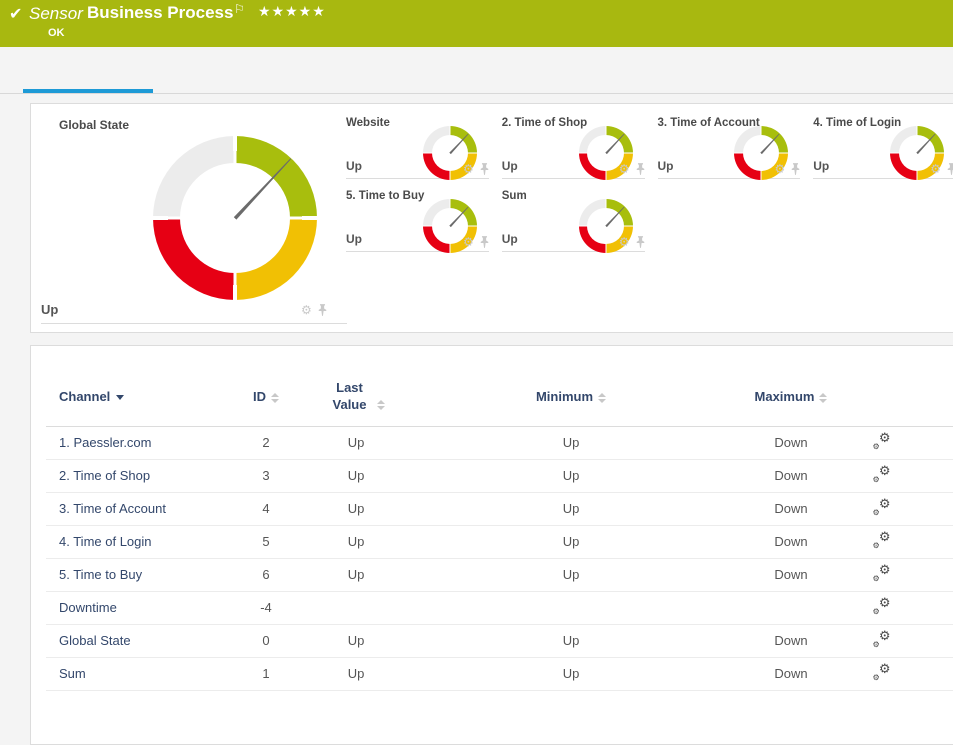 The width and height of the screenshot is (953, 745). I want to click on table-row: 2. Time of Shop 3 Up Up Down ⚙ ⚙, so click(499, 475).